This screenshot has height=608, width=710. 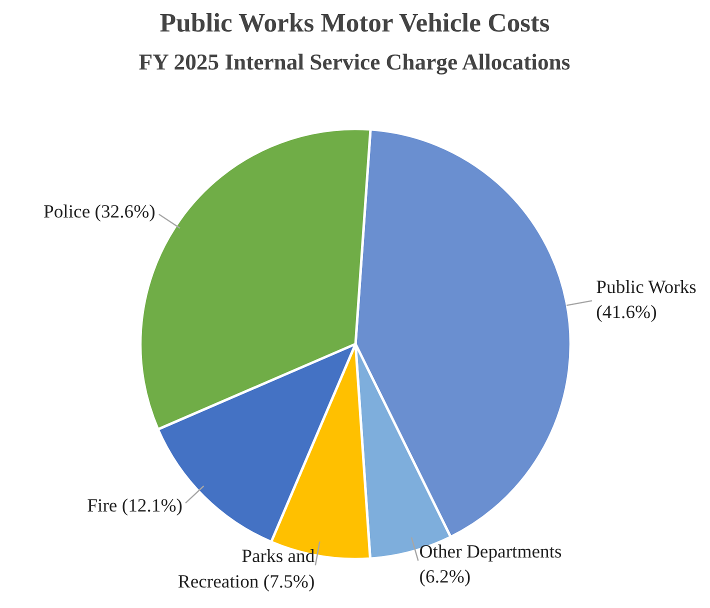 I want to click on slice-label: Police (32.6%), so click(x=99, y=211).